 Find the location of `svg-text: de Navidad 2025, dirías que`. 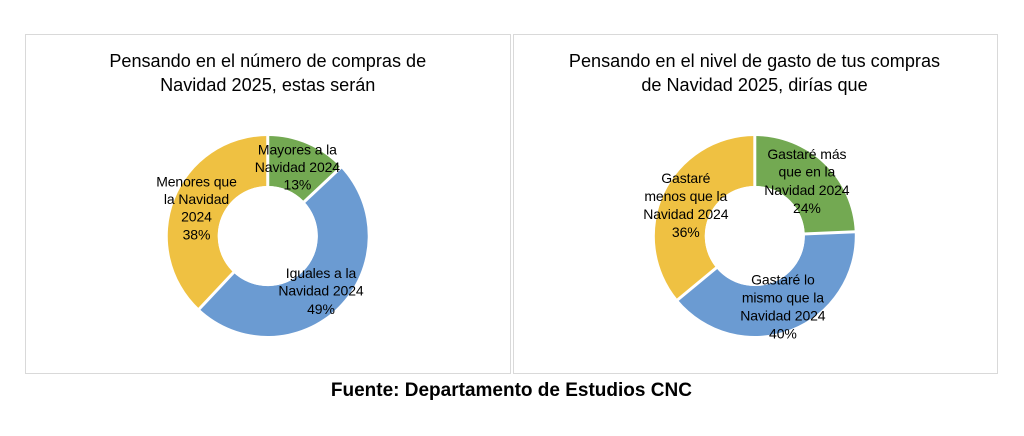

svg-text: de Navidad 2025, dirías que is located at coordinates (754, 85).